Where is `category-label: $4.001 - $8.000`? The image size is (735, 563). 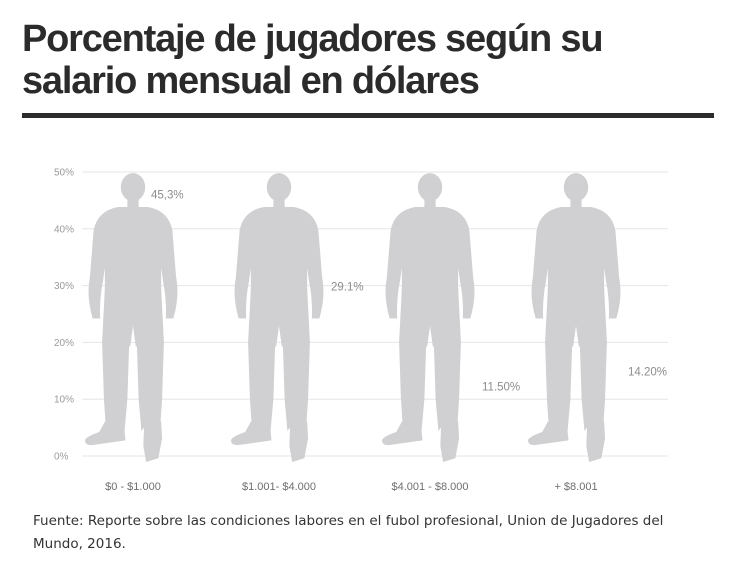 category-label: $4.001 - $8.000 is located at coordinates (429, 487).